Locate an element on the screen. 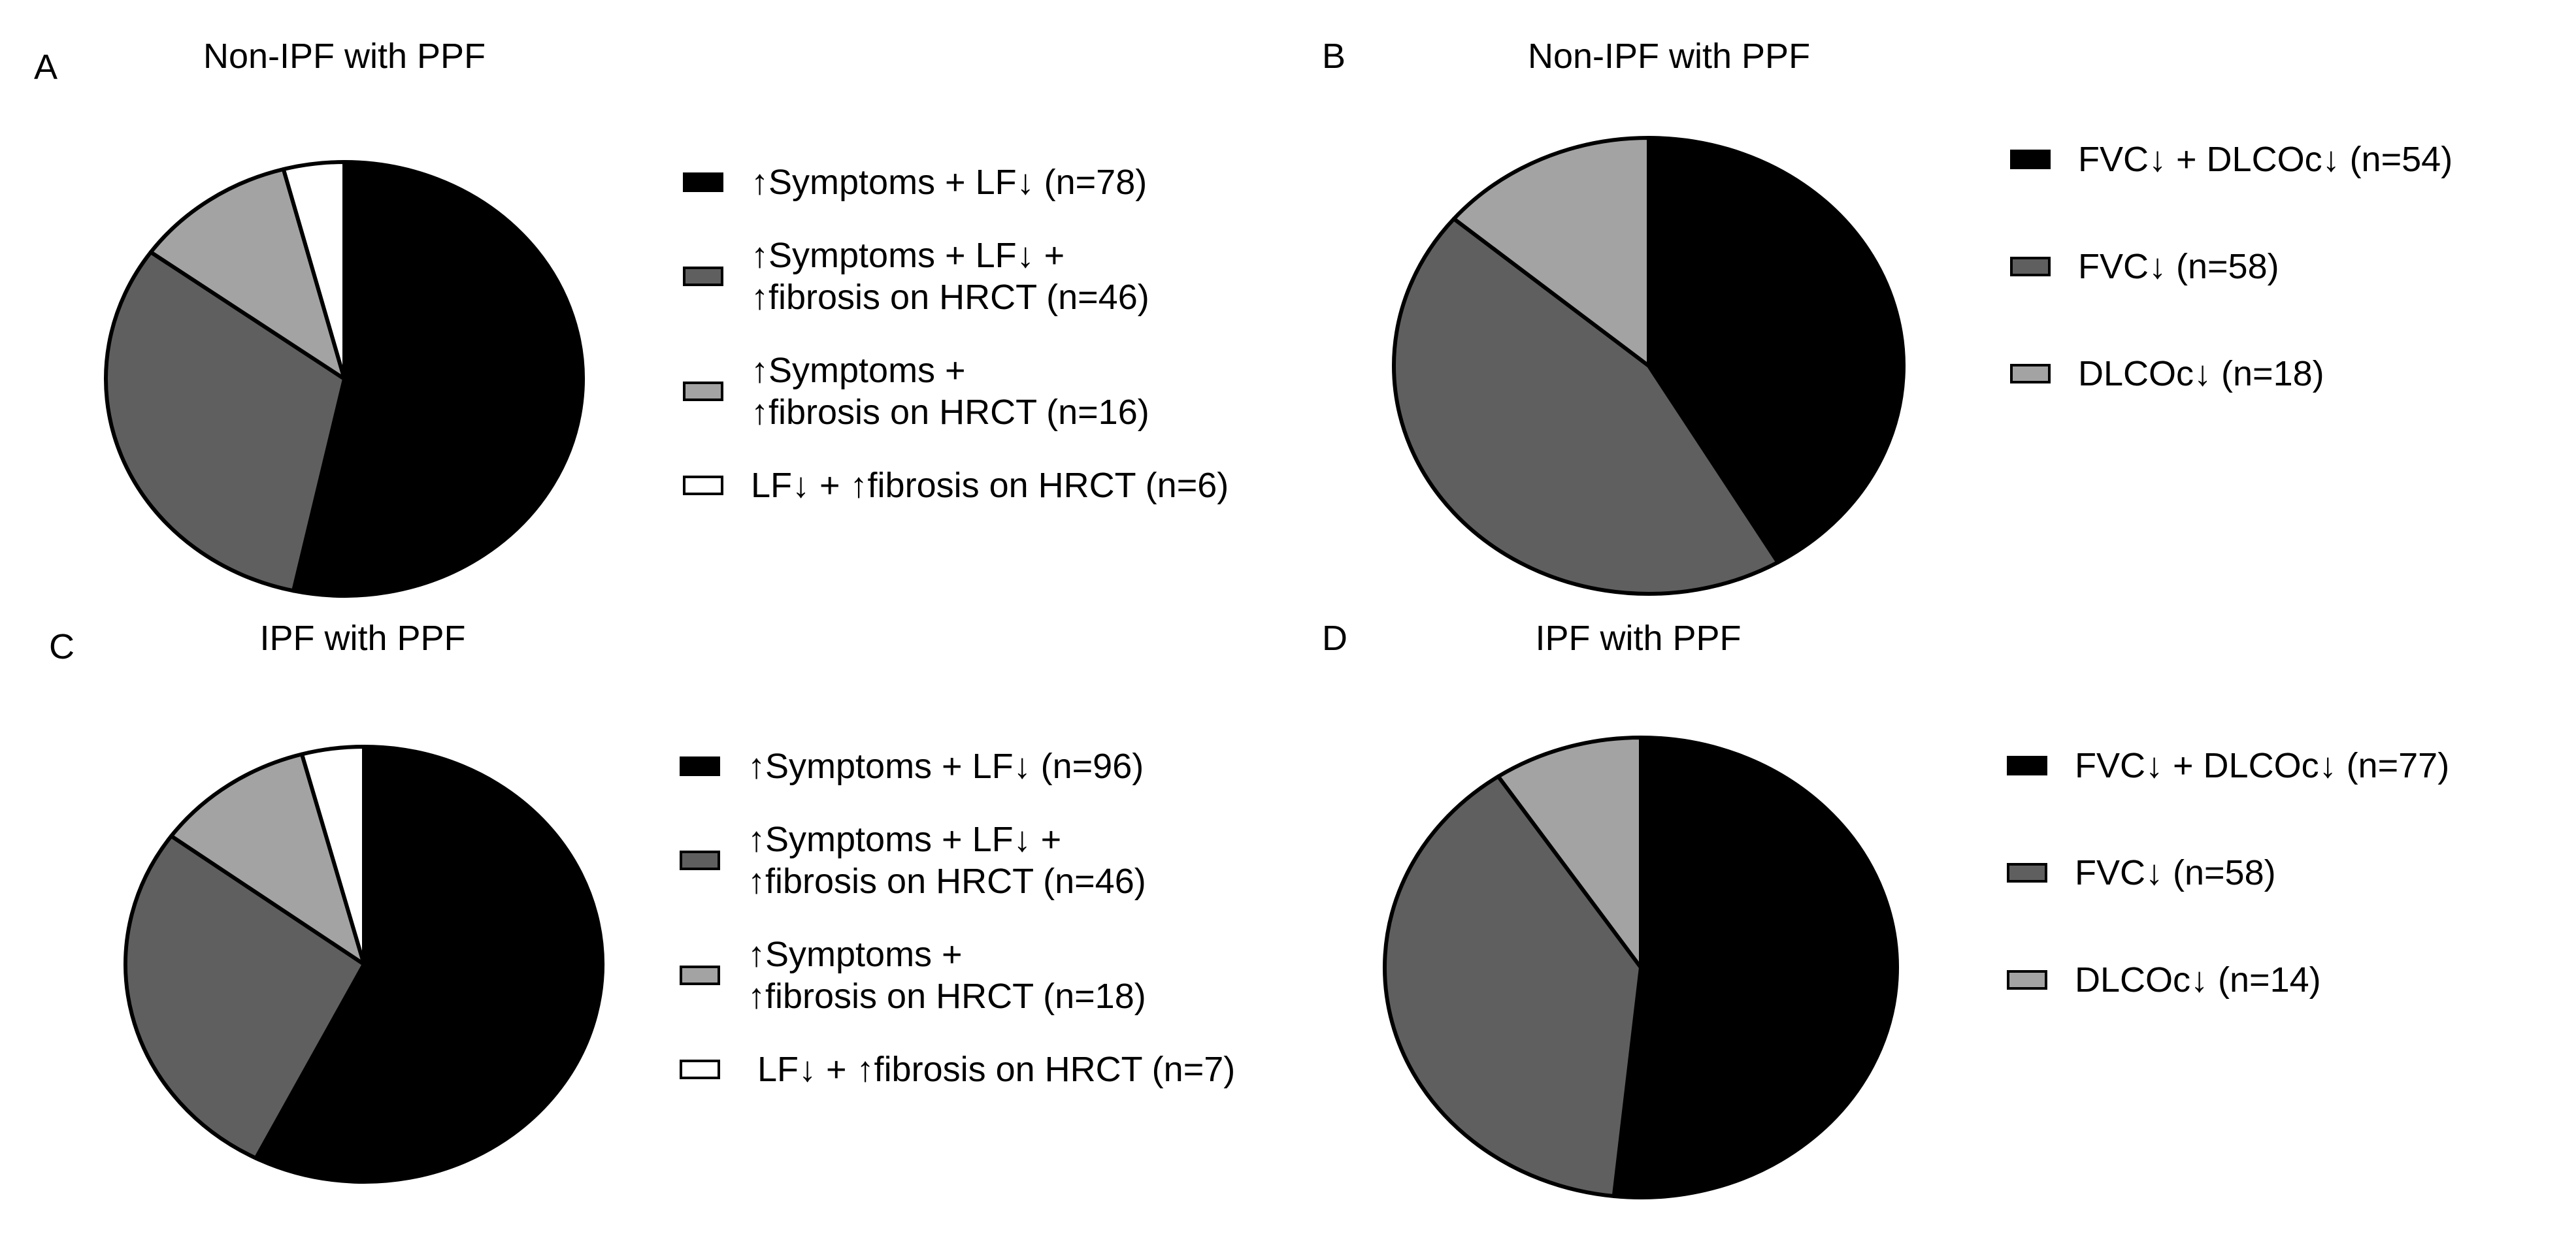  legend-label: LF↓ + ↑fibrosis on HRCT (n=6) is located at coordinates (990, 485).